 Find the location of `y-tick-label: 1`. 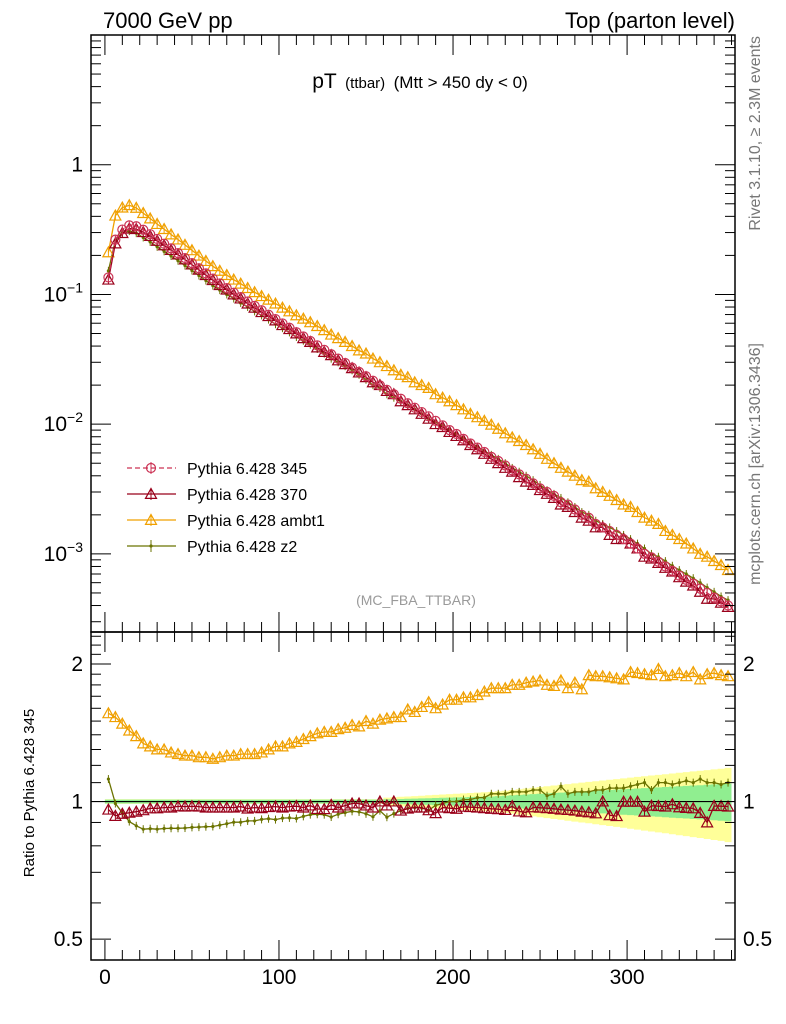

y-tick-label: 1 is located at coordinates (77, 165).